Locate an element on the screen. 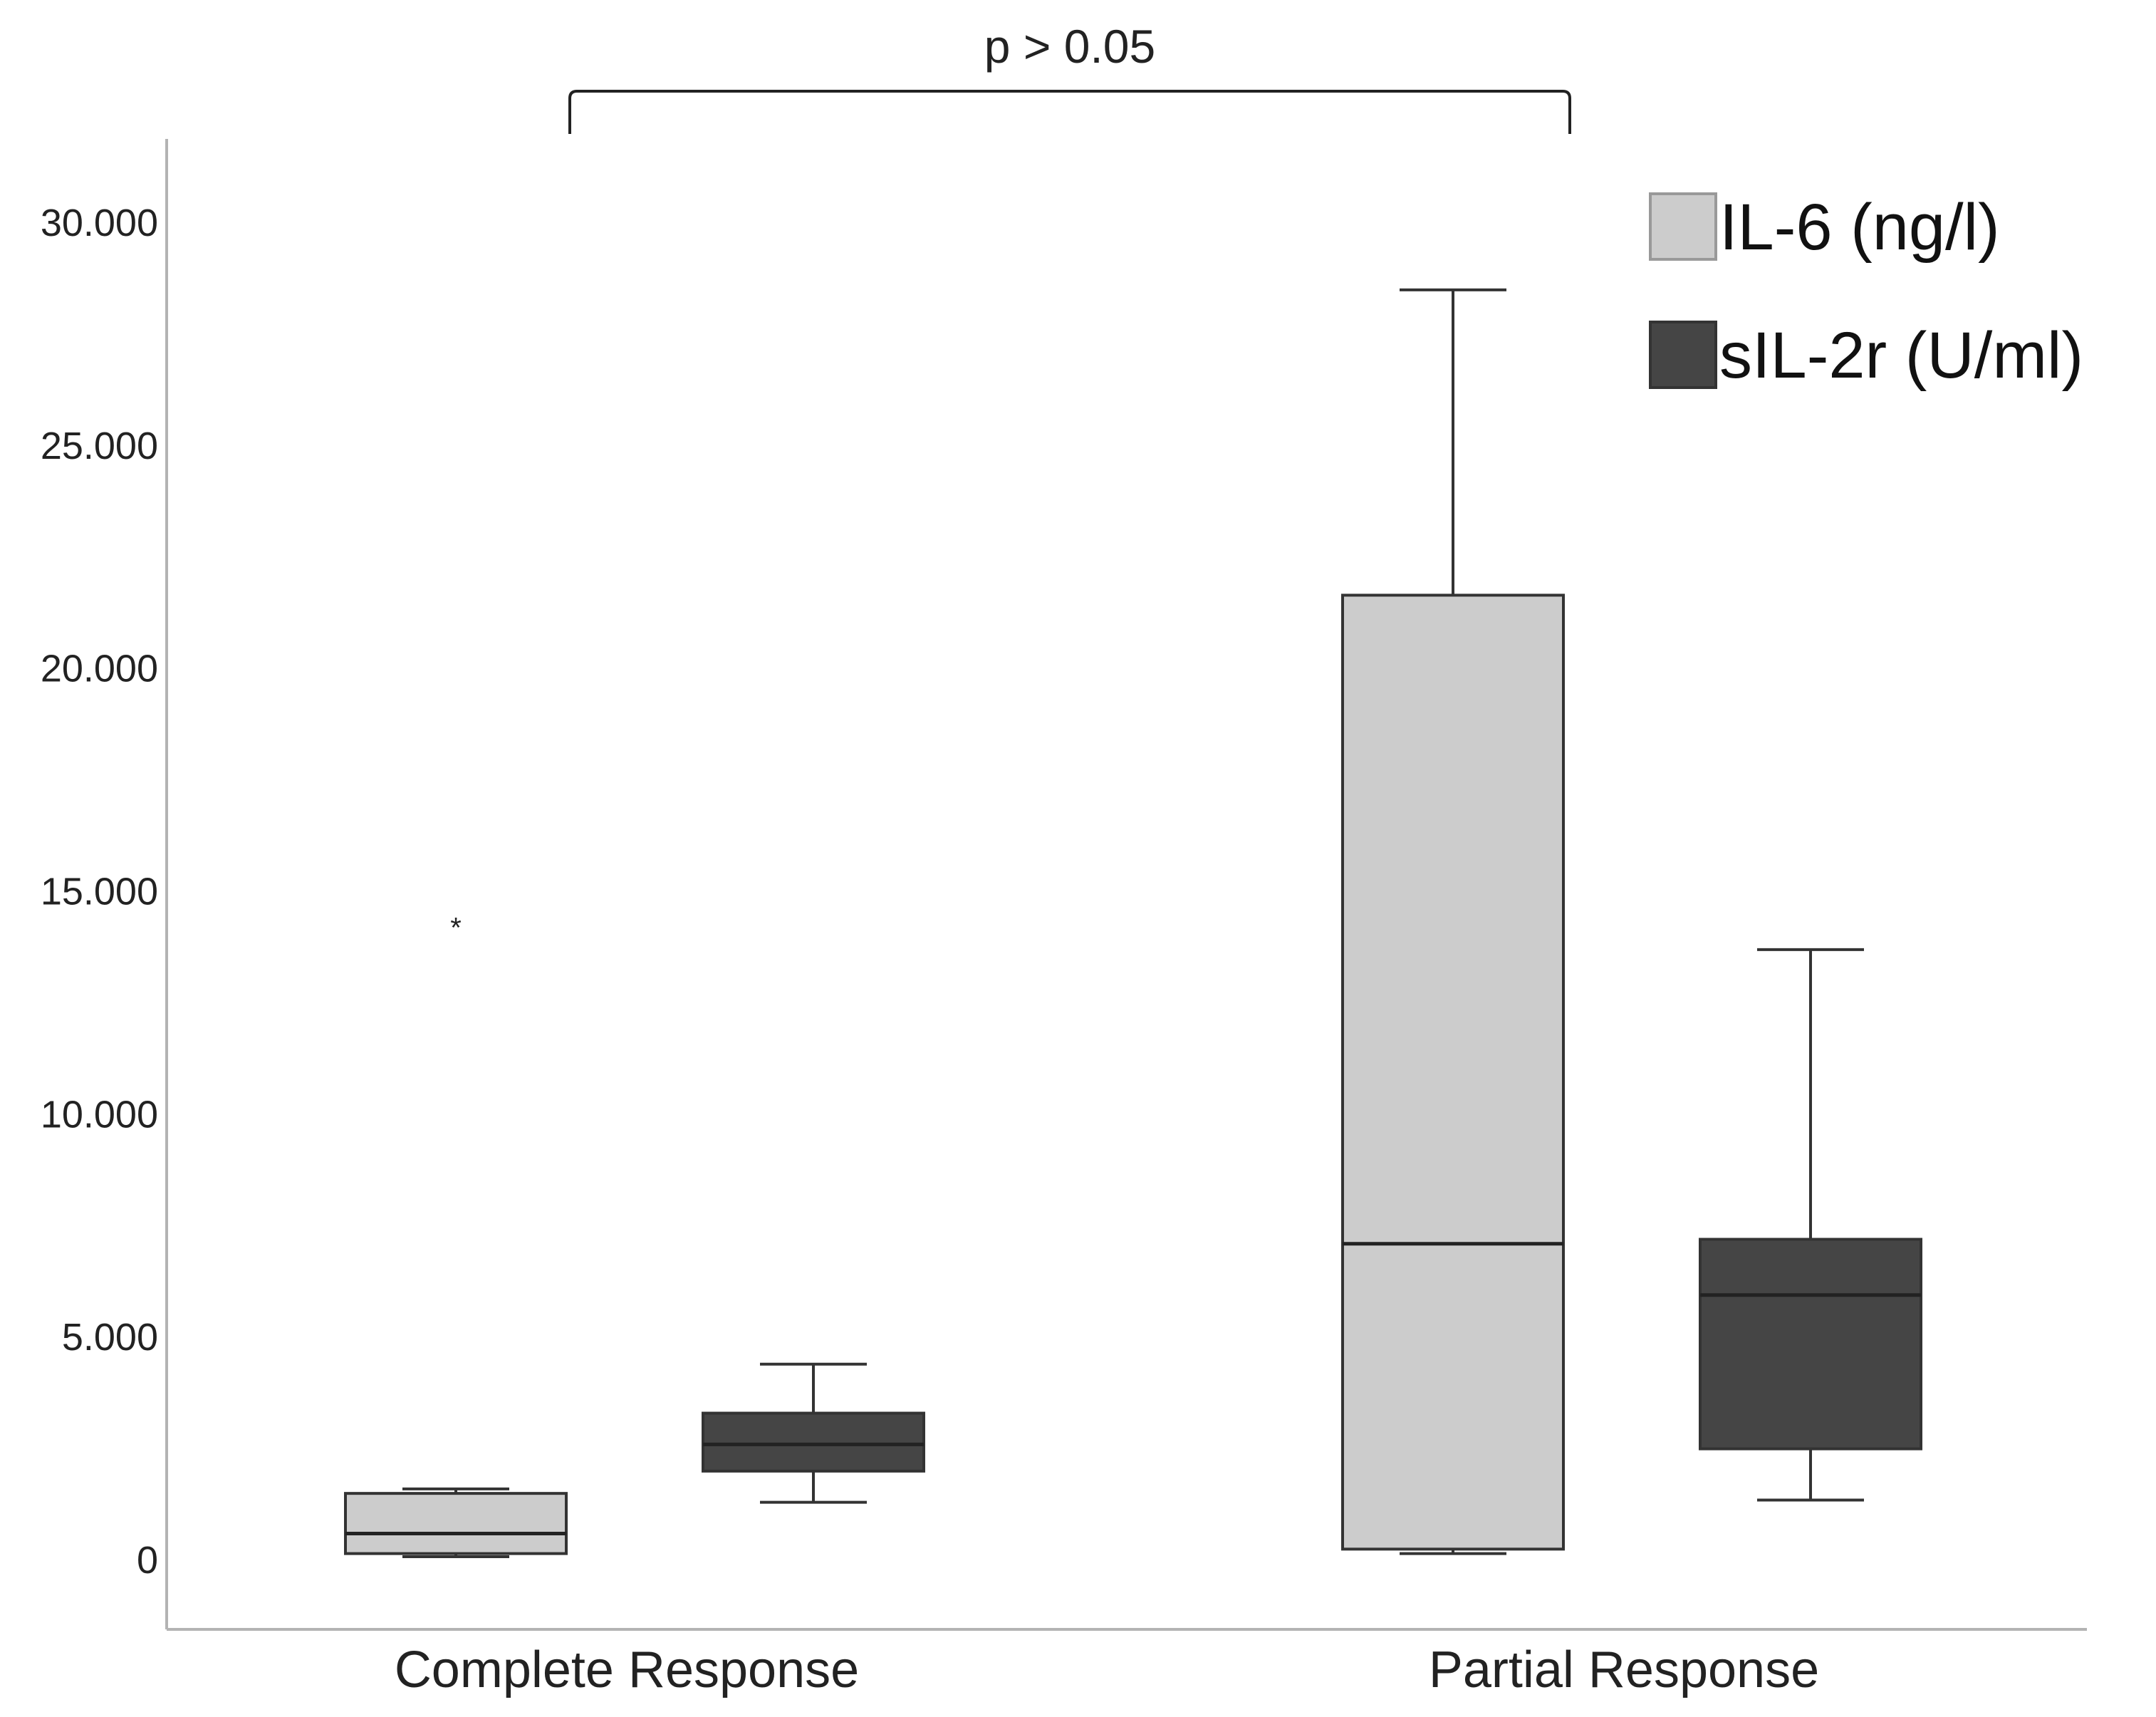  legend-item: IL-6 (ng/l) is located at coordinates (1824, 228).